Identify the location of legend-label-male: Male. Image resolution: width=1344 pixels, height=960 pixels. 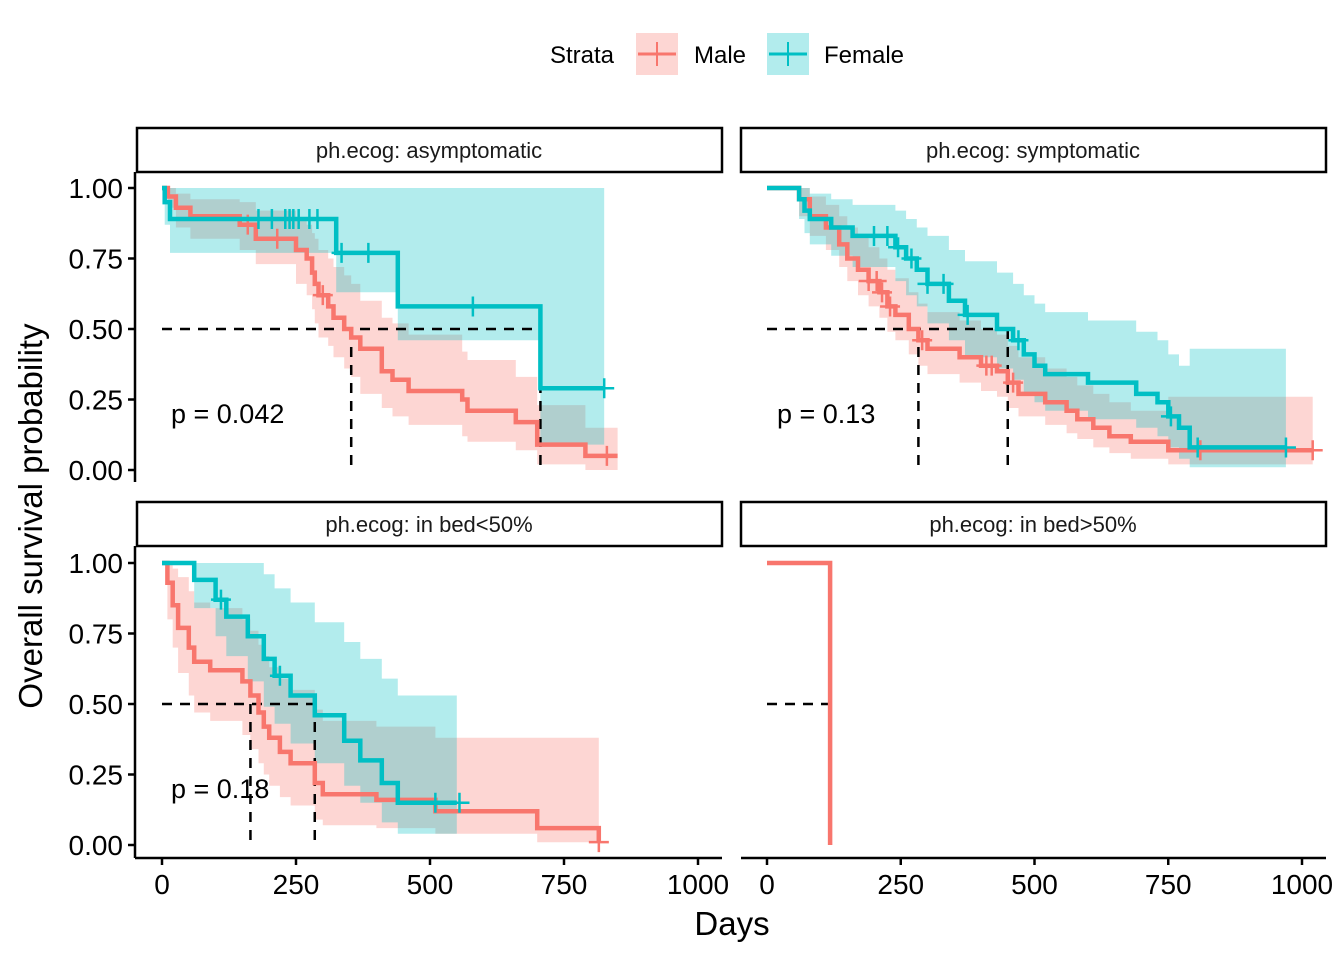
(720, 55).